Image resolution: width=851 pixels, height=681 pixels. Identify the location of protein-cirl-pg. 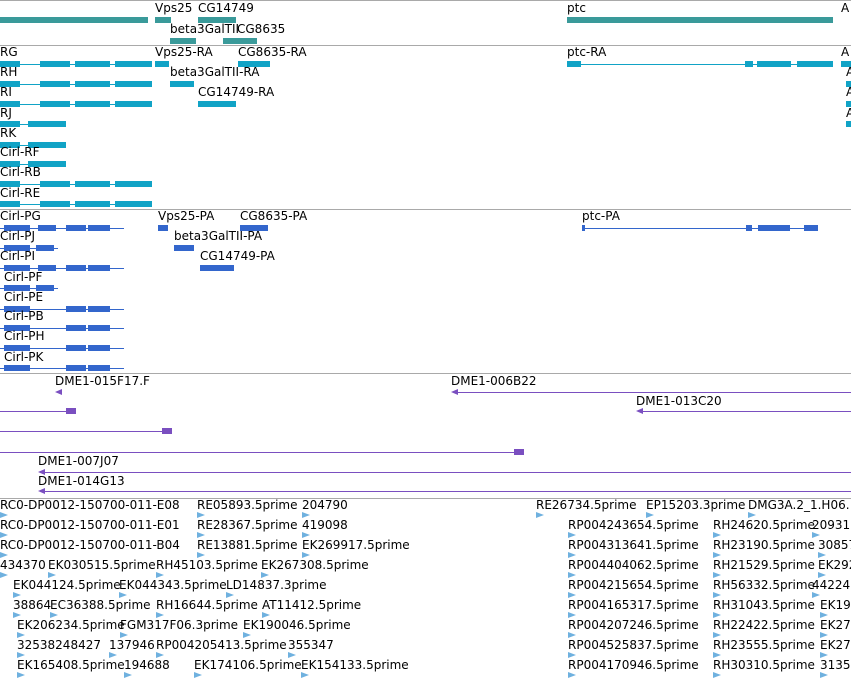
(62, 228).